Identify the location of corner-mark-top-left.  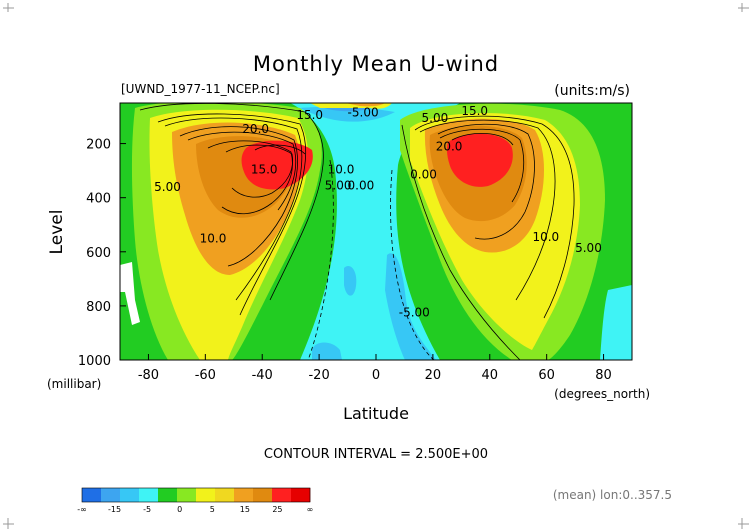
(8, 7).